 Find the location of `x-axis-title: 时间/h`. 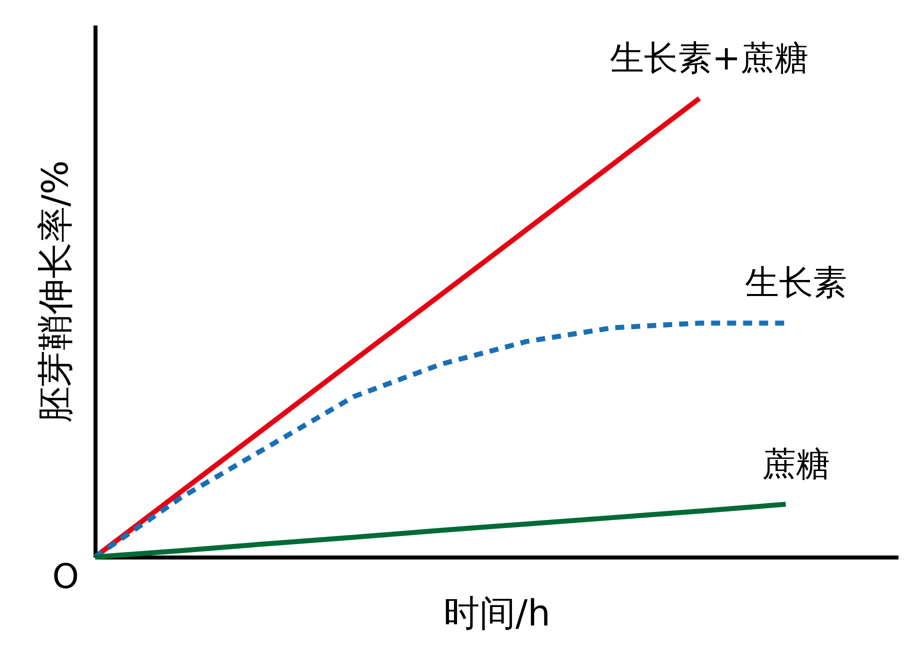

x-axis-title: 时间/h is located at coordinates (497, 614).